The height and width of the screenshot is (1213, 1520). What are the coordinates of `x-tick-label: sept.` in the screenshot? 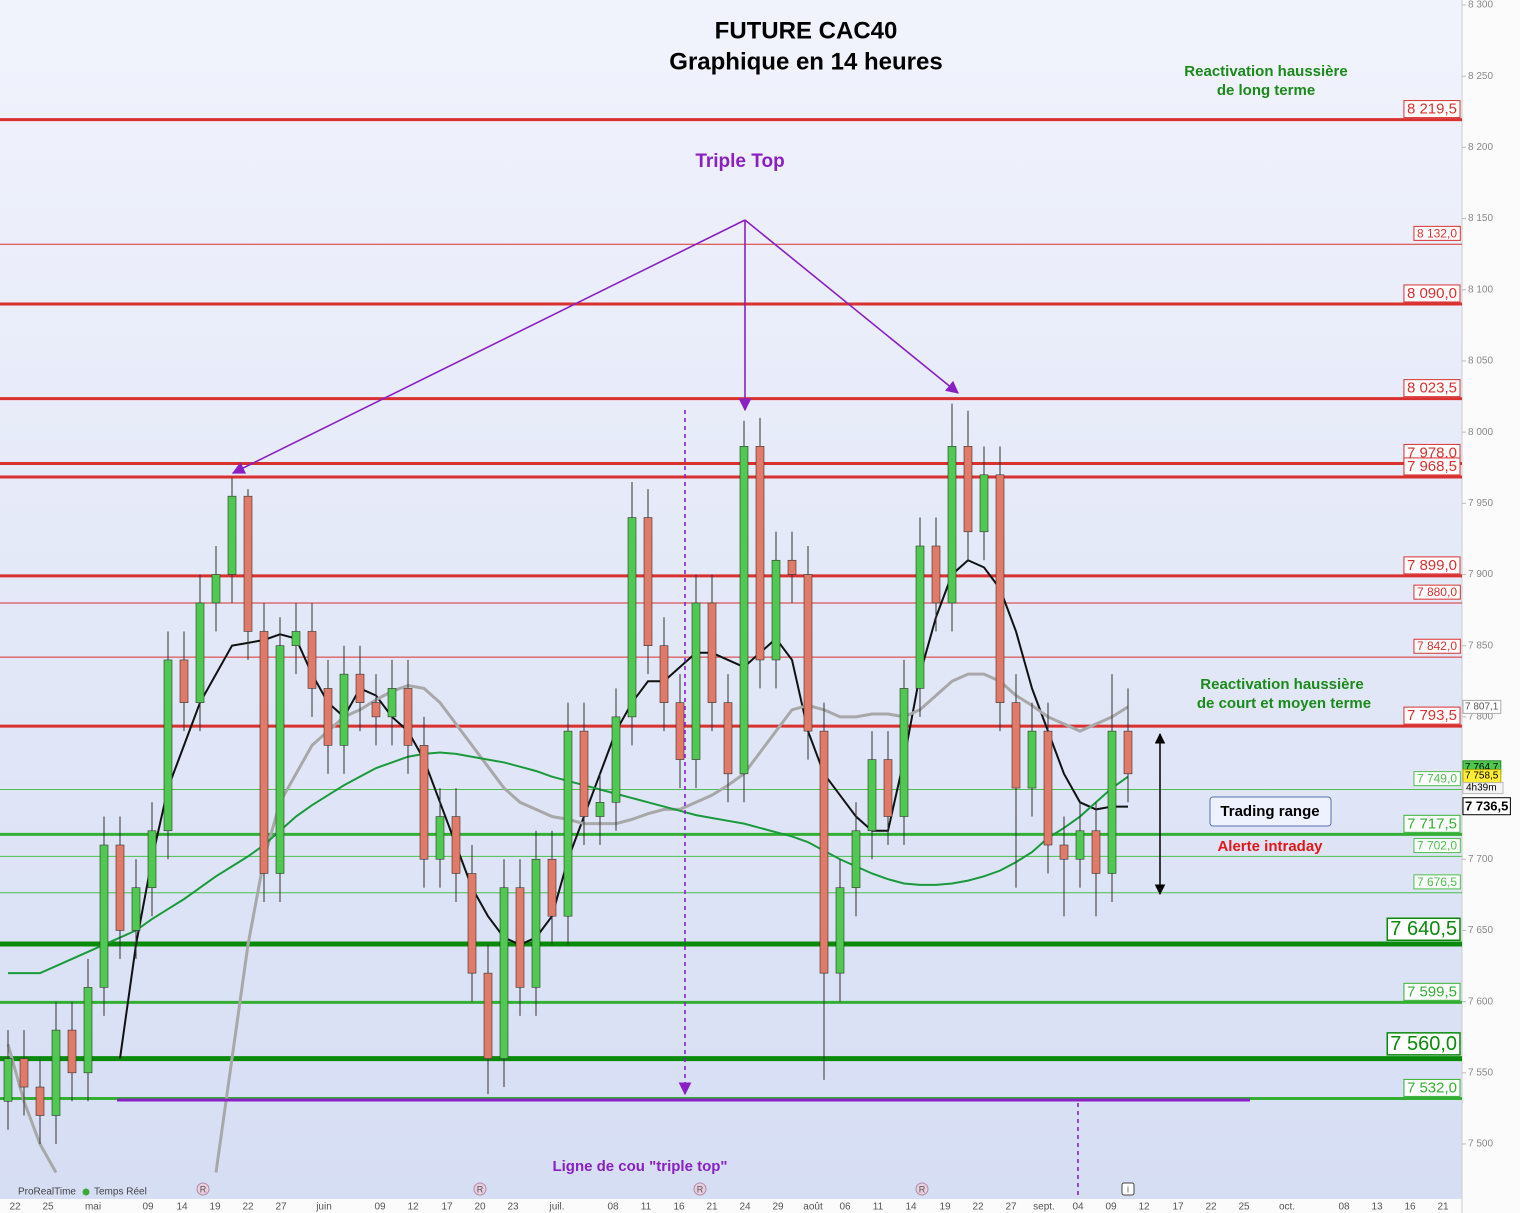 It's located at (1044, 1207).